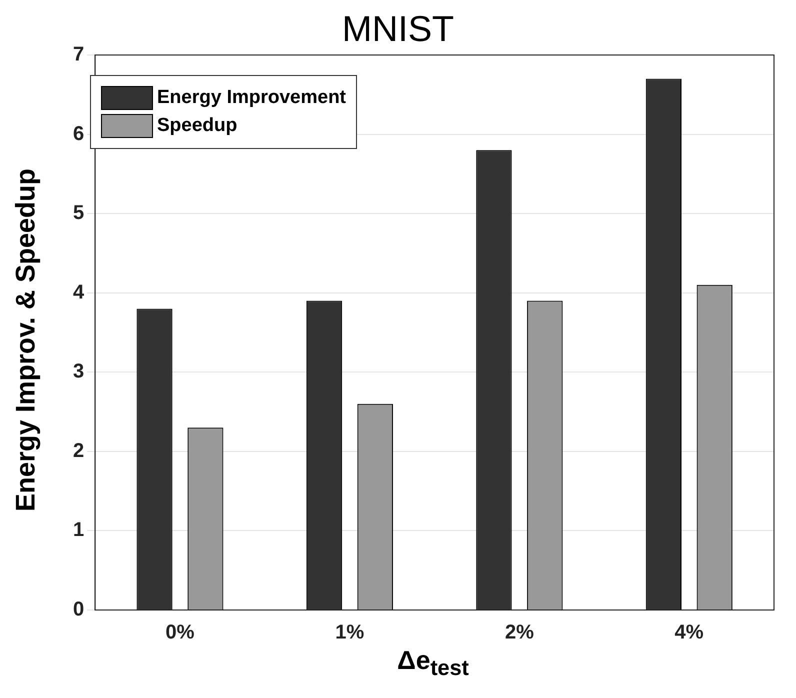 The width and height of the screenshot is (796, 698). Describe the element at coordinates (26, 340) in the screenshot. I see `y-axis-title: Energy Improv. & Speedup` at that location.